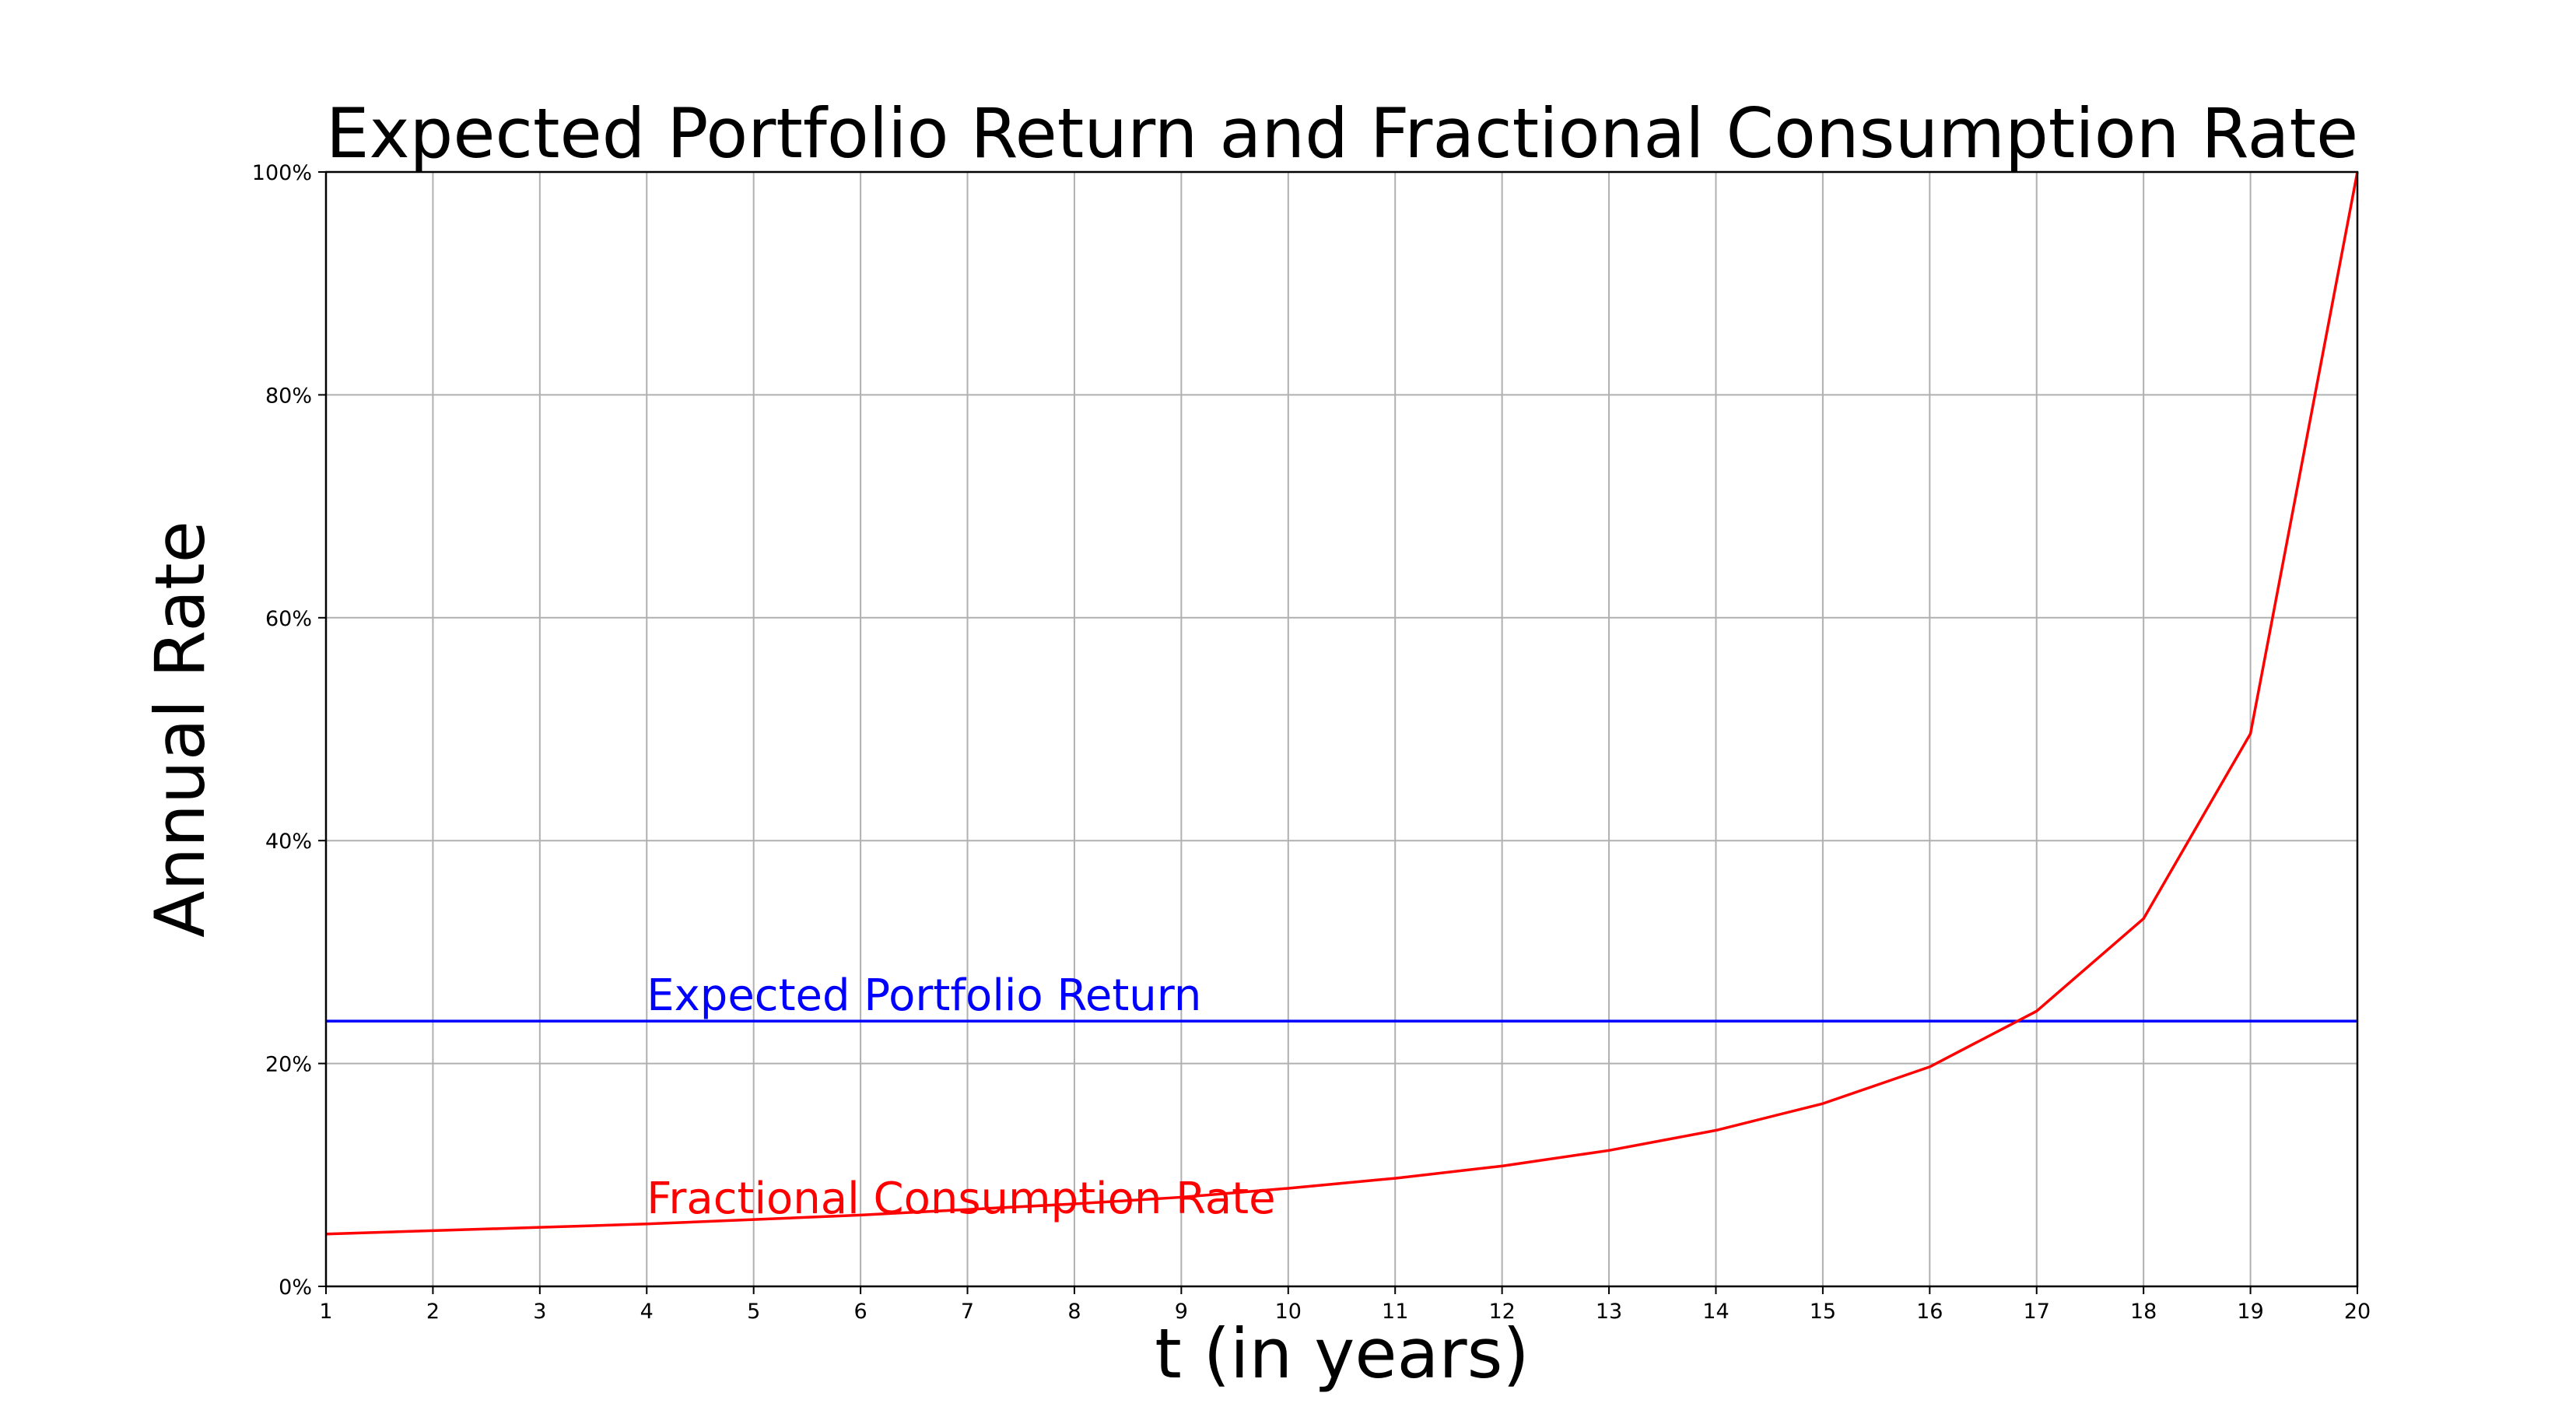 The height and width of the screenshot is (1421, 2576). I want to click on x-tick-label: 15, so click(1823, 1312).